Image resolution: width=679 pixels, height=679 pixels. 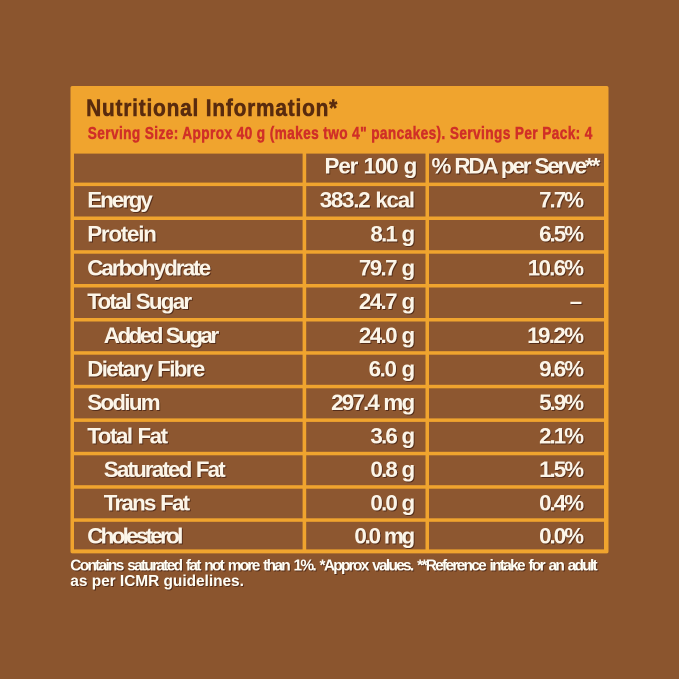 I want to click on svg-text: 6.5%, so click(x=562, y=234).